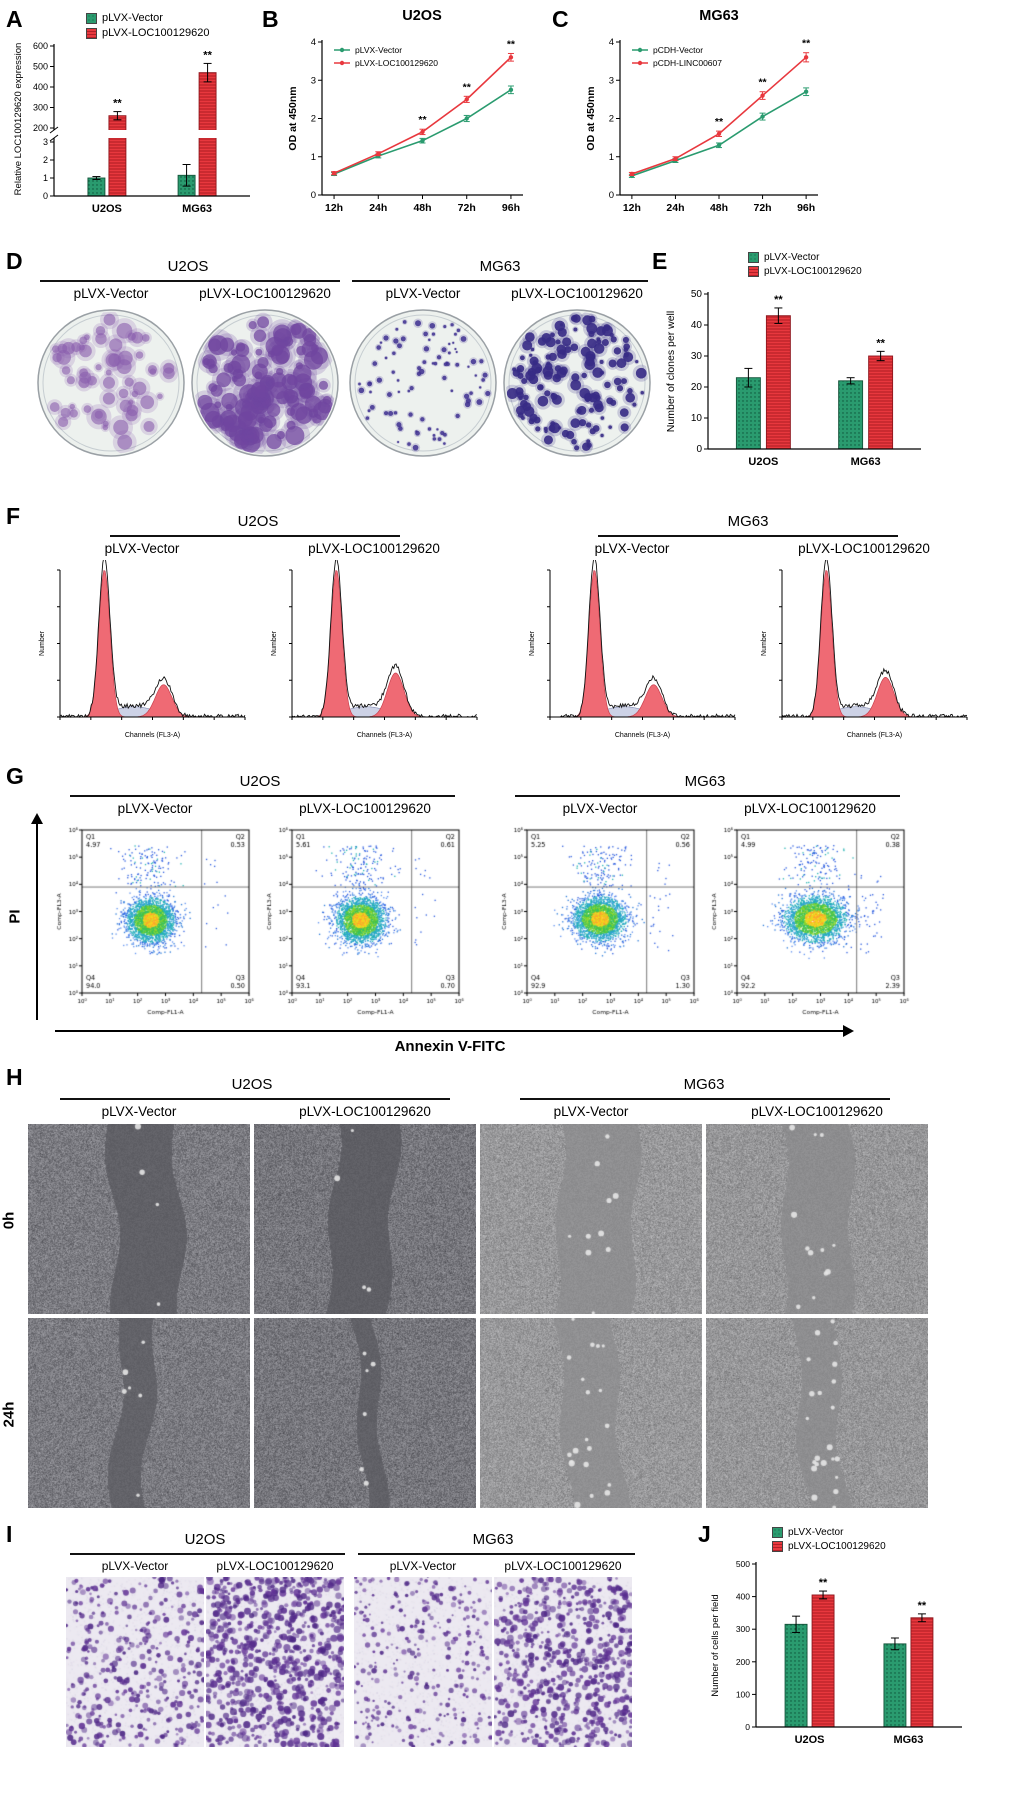  What do you see at coordinates (378, 50) in the screenshot?
I see `svg-text: pLVX-Vector` at bounding box center [378, 50].